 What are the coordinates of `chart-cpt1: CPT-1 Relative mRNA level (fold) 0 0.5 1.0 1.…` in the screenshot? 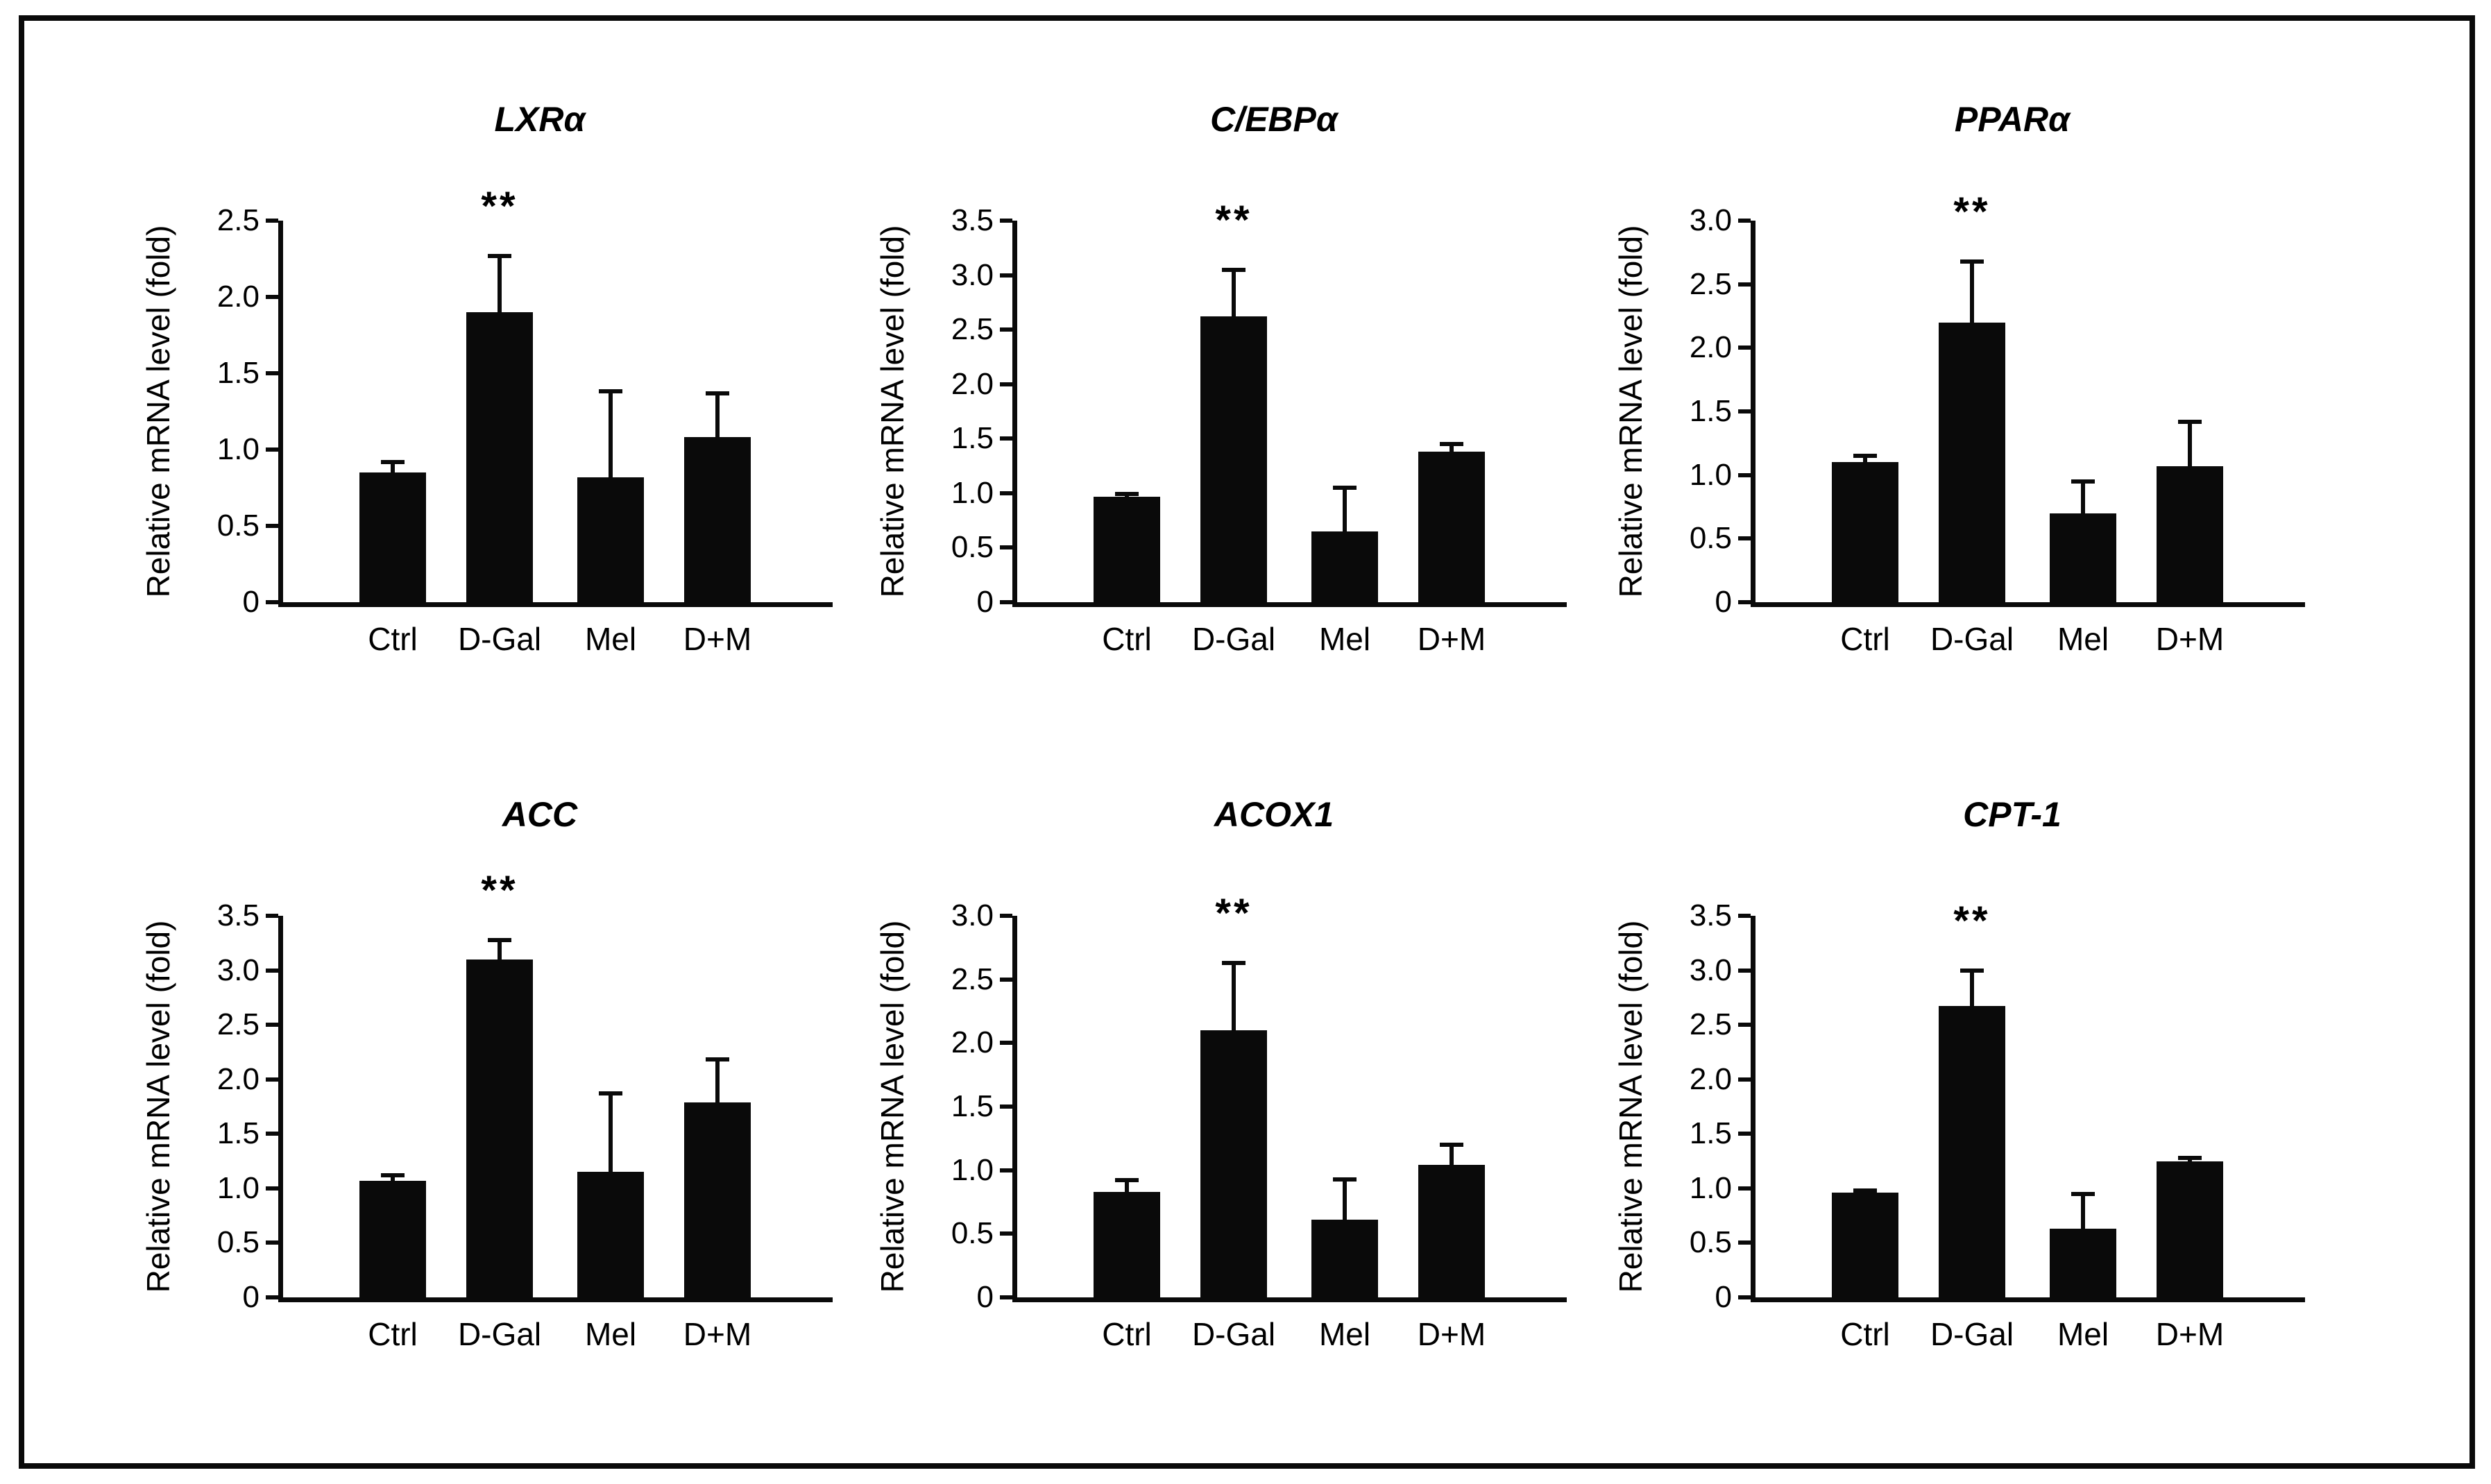 It's located at (1943, 1128).